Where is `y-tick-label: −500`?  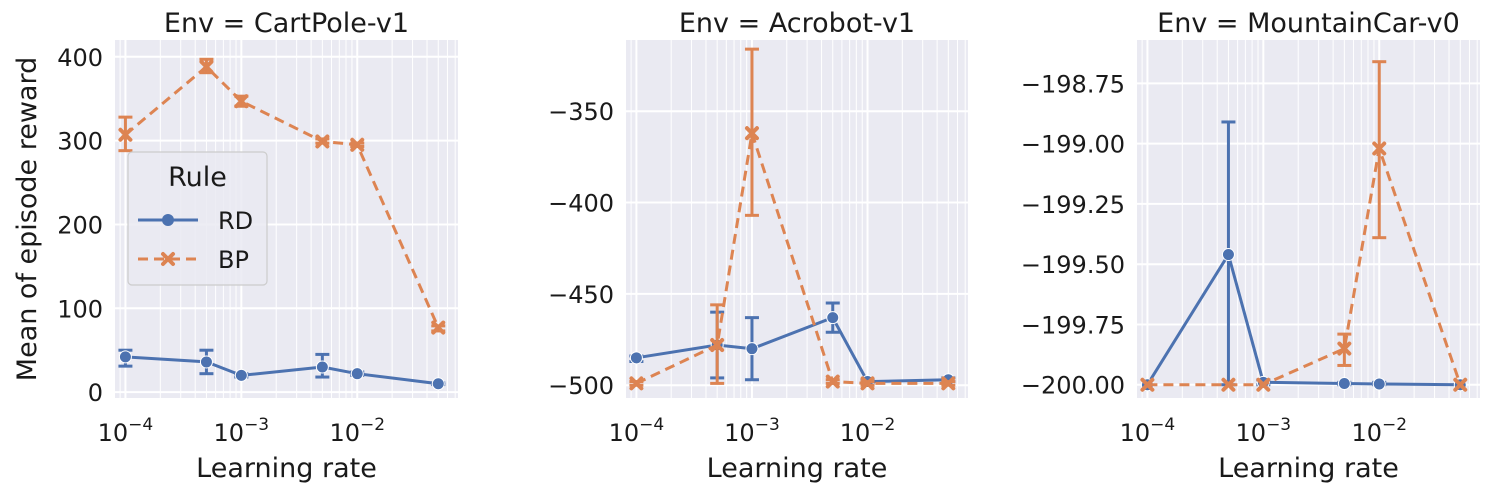 y-tick-label: −500 is located at coordinates (581, 386).